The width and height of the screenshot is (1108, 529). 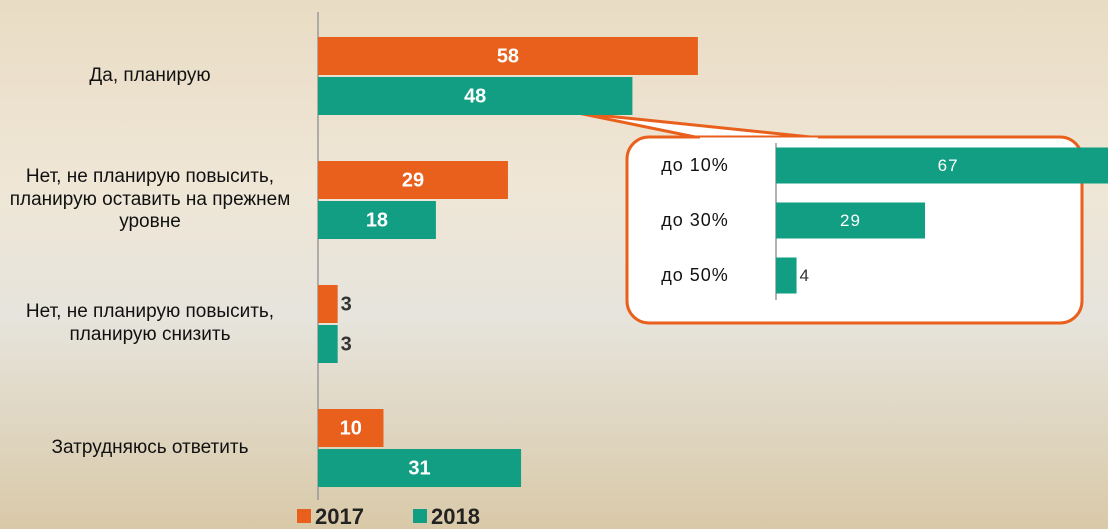 I want to click on value-label: 4, so click(x=805, y=275).